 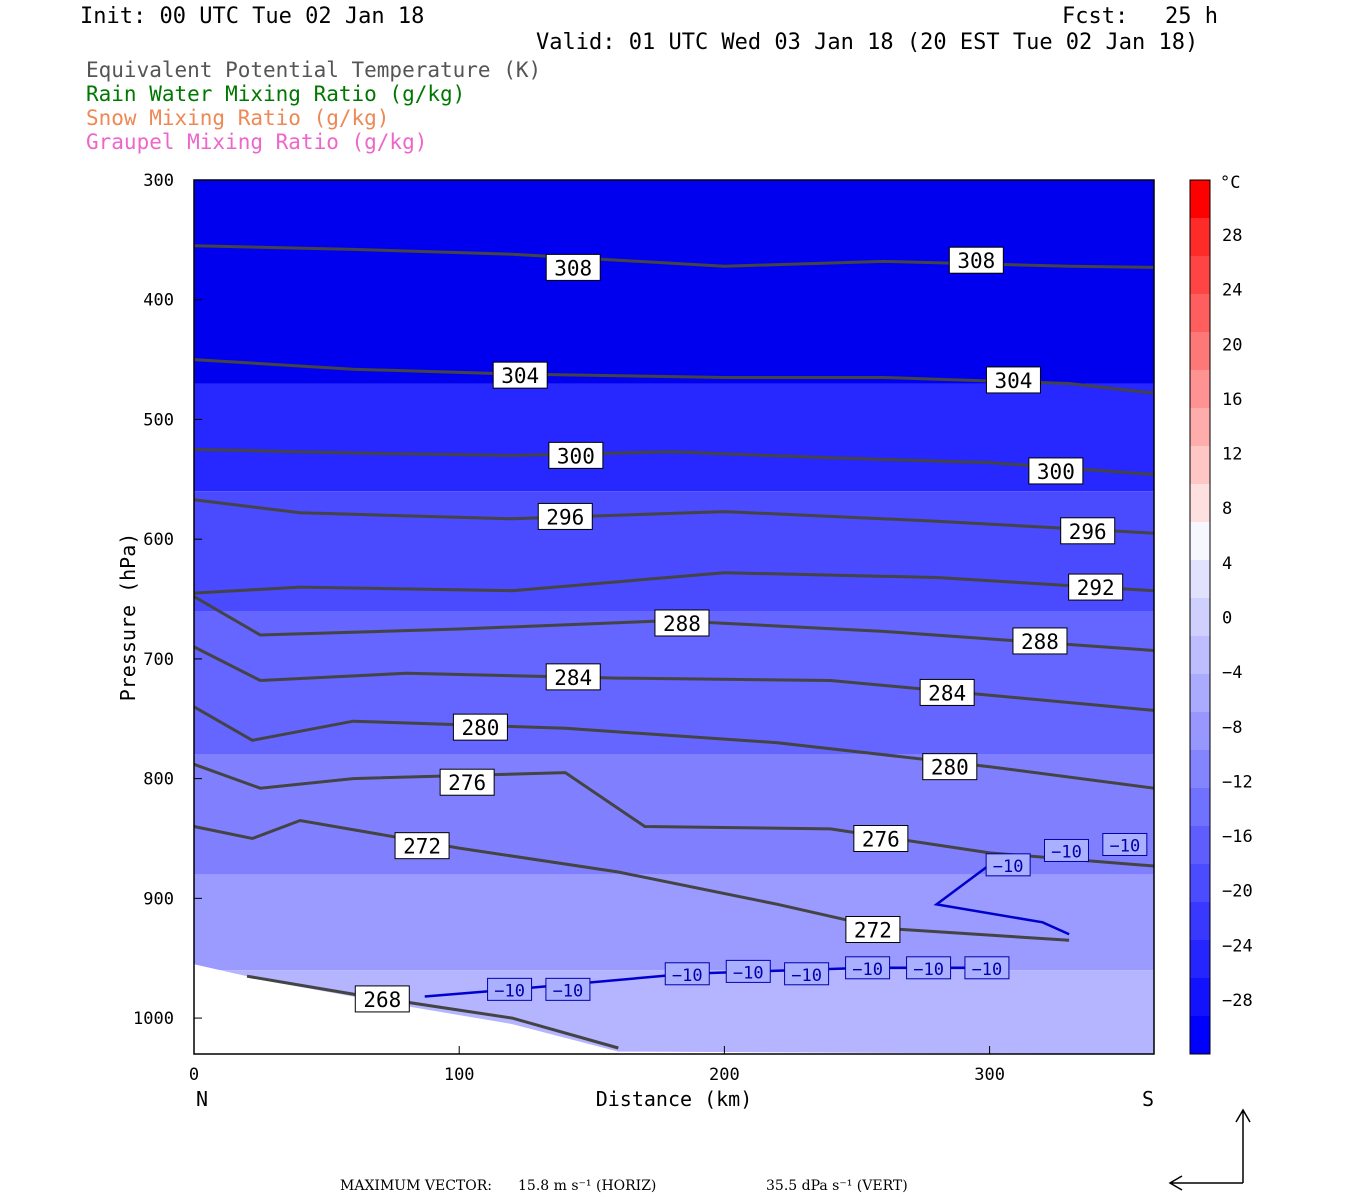 I want to click on colorbar-tick-label: 8, so click(x=1227, y=509).